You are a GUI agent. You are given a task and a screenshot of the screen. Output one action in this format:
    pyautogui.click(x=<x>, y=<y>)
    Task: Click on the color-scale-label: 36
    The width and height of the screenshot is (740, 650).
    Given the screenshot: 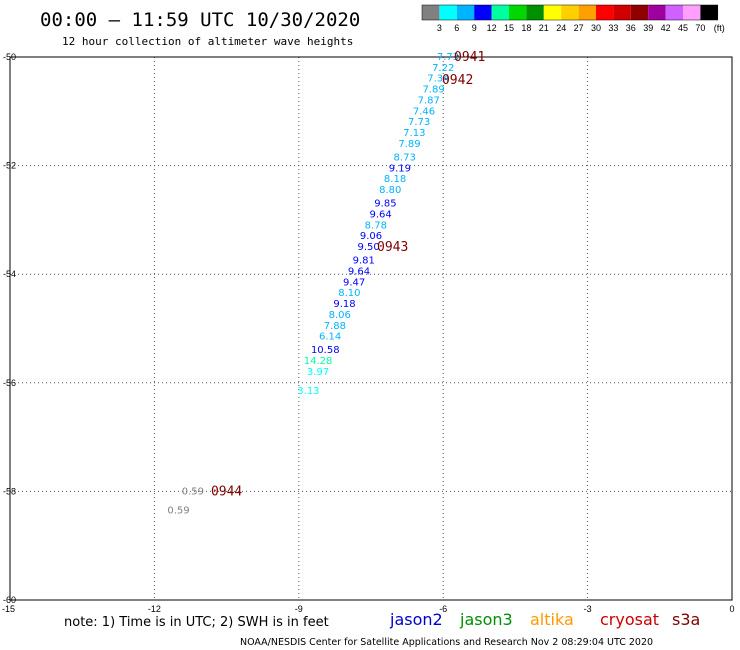 What is the action you would take?
    pyautogui.click(x=631, y=28)
    